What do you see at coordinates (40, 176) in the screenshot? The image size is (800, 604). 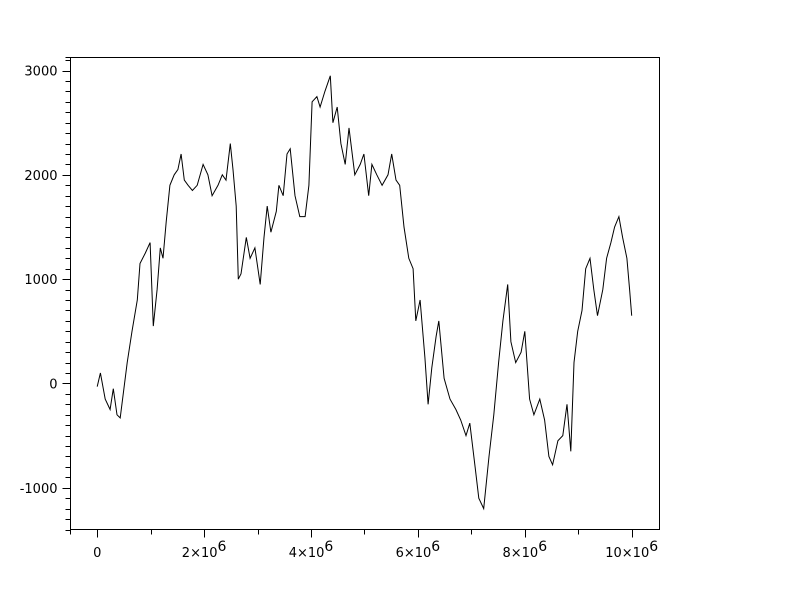 I see `y-tick-label: 2000` at bounding box center [40, 176].